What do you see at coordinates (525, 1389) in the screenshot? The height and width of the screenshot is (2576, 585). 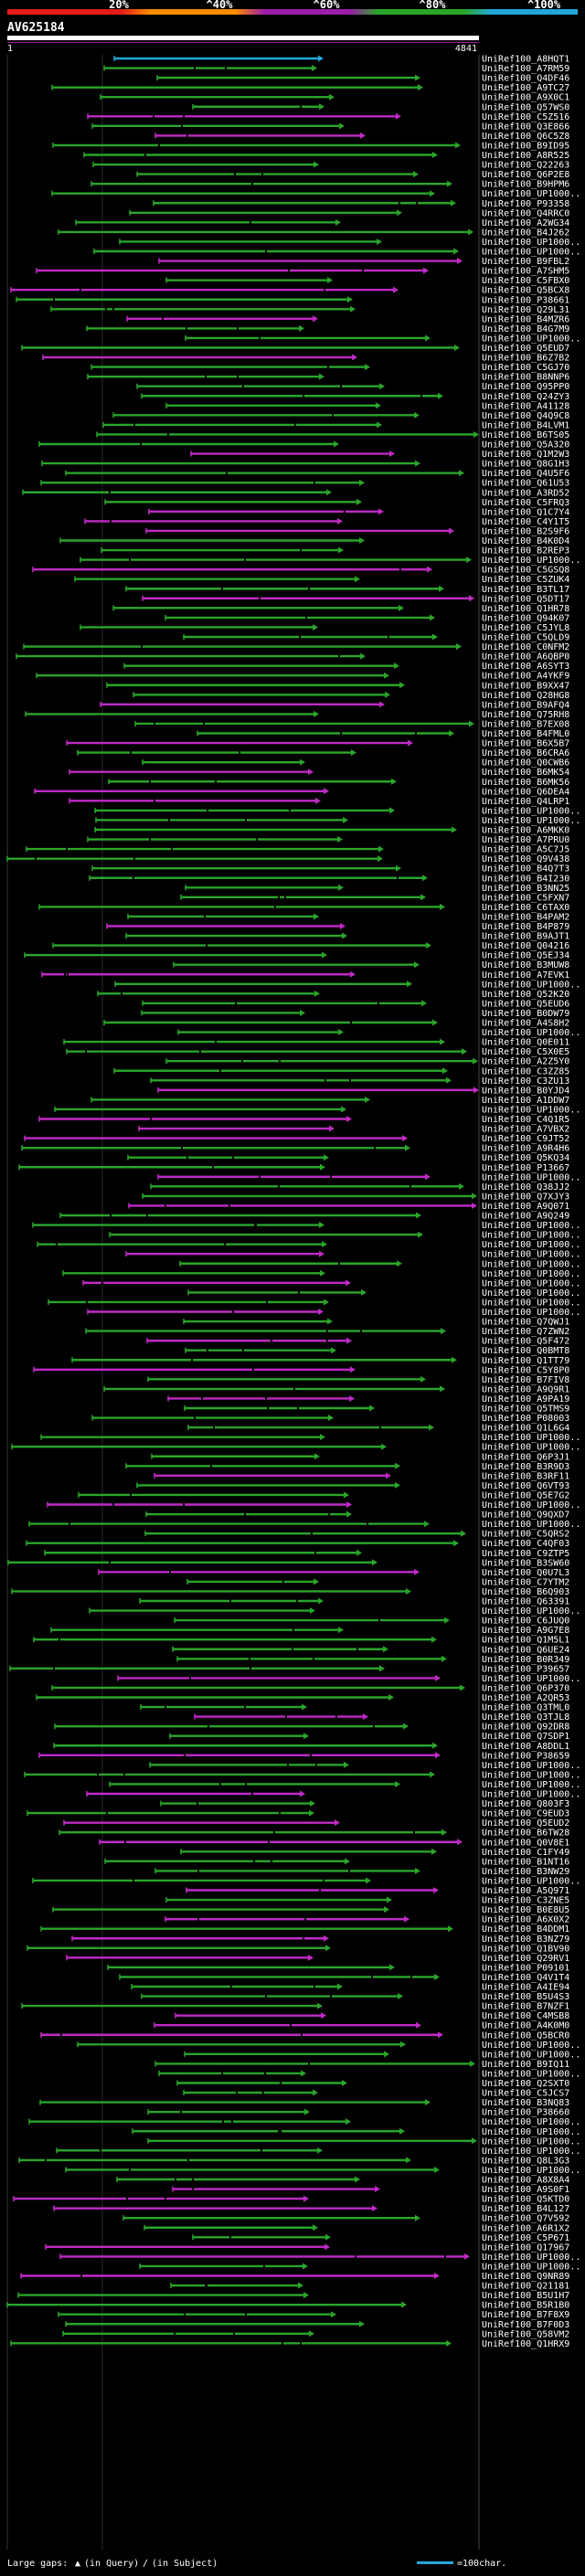 I see `hit-label: UniRef100_A9Q9R1` at bounding box center [525, 1389].